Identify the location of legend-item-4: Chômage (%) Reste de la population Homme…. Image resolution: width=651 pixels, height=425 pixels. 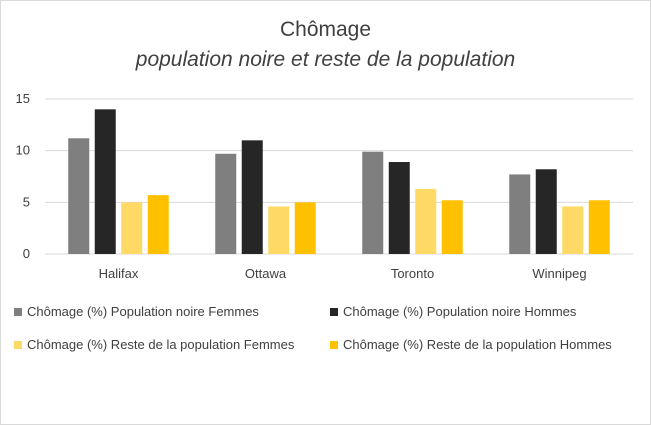
(471, 344).